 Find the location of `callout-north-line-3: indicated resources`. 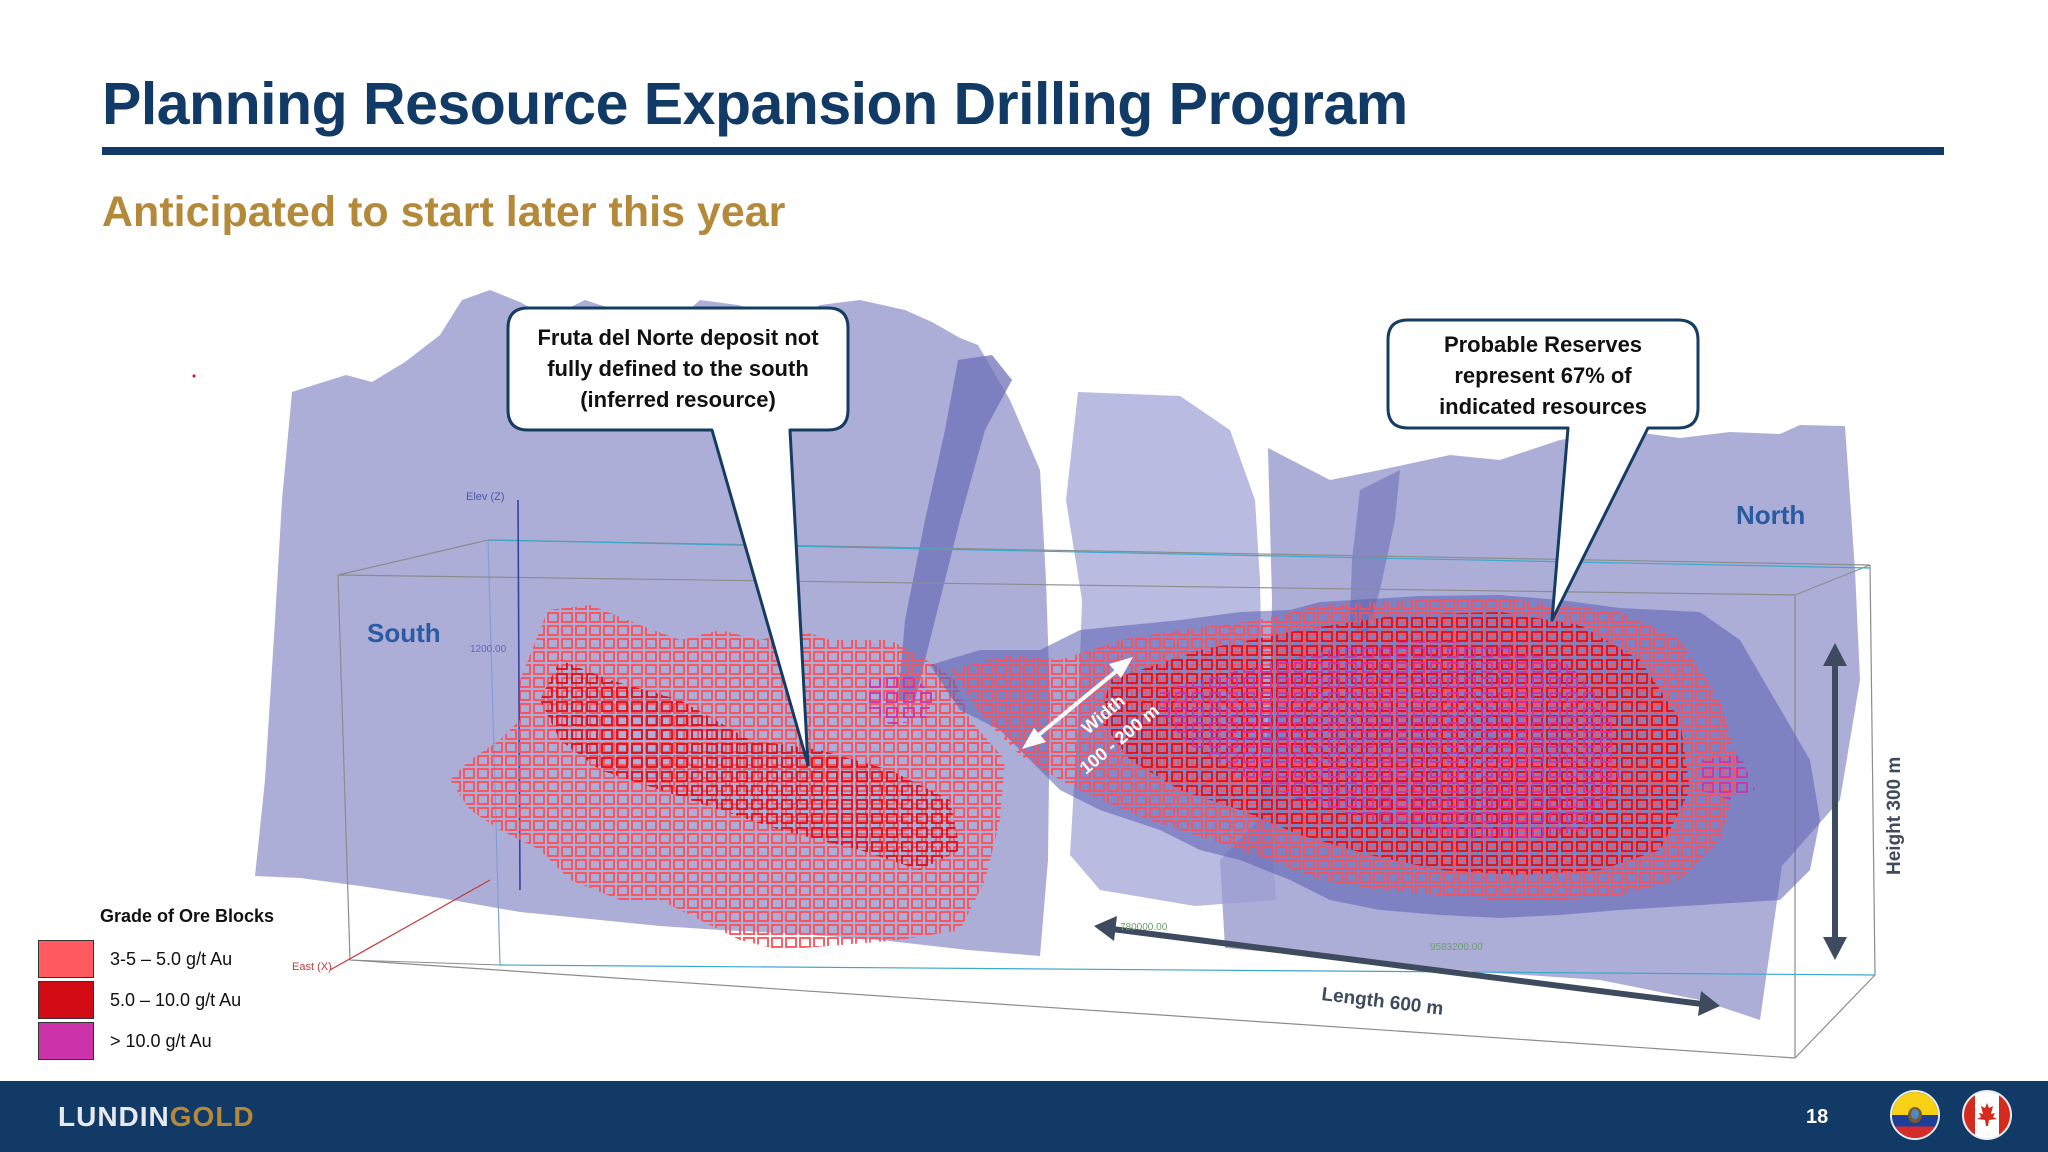

callout-north-line-3: indicated resources is located at coordinates (1543, 406).